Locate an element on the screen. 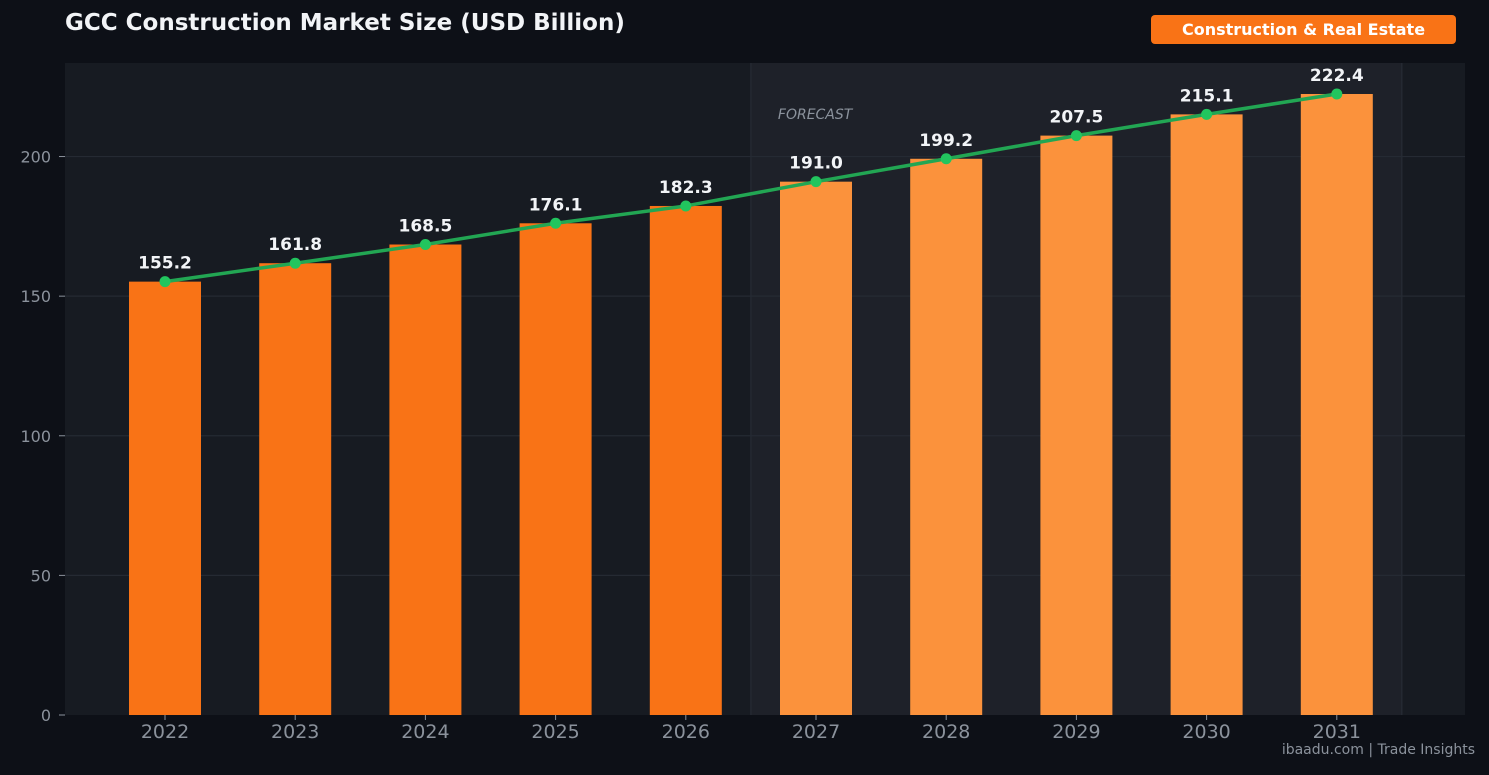  y-tick-label: 0 is located at coordinates (46, 715).